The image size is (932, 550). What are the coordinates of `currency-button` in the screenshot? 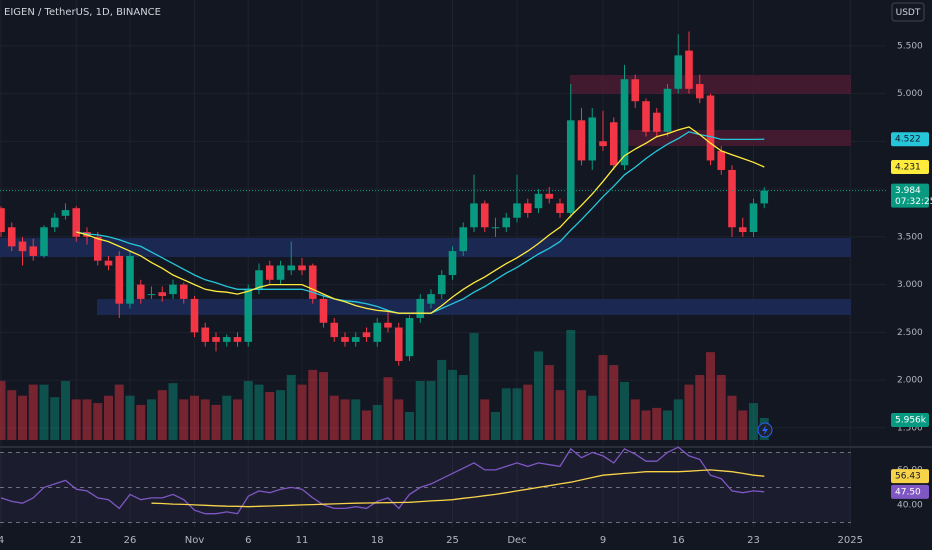 It's located at (908, 12).